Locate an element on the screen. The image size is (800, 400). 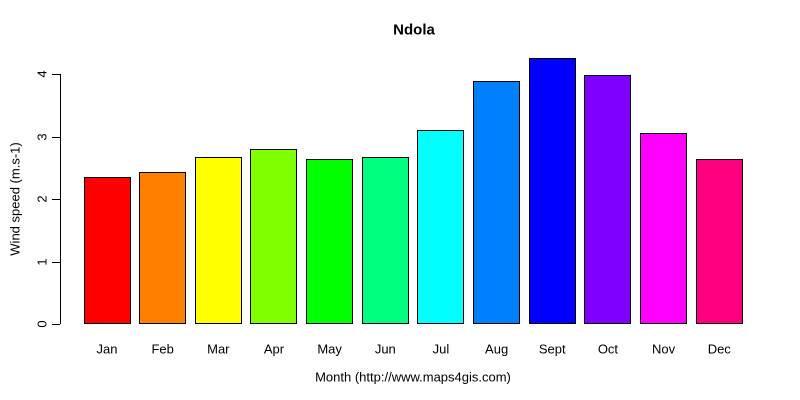
y-tick-label-4: 4 is located at coordinates (42, 74).